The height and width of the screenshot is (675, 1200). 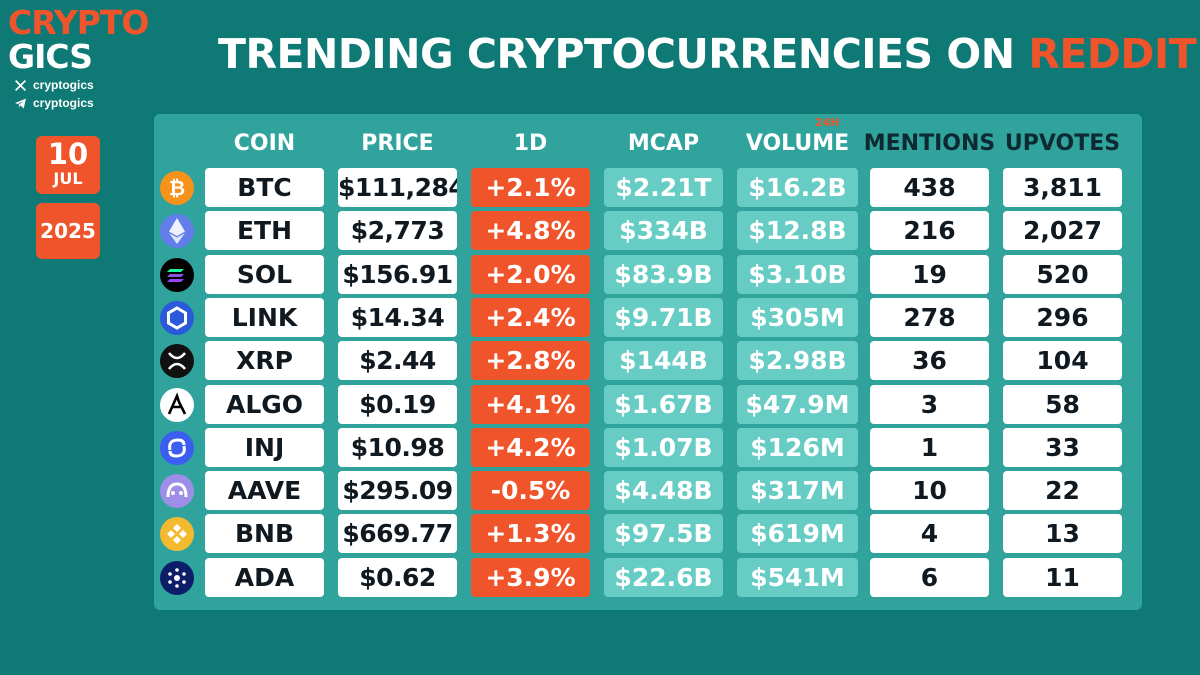 What do you see at coordinates (397, 274) in the screenshot?
I see `cell-price: $156.91` at bounding box center [397, 274].